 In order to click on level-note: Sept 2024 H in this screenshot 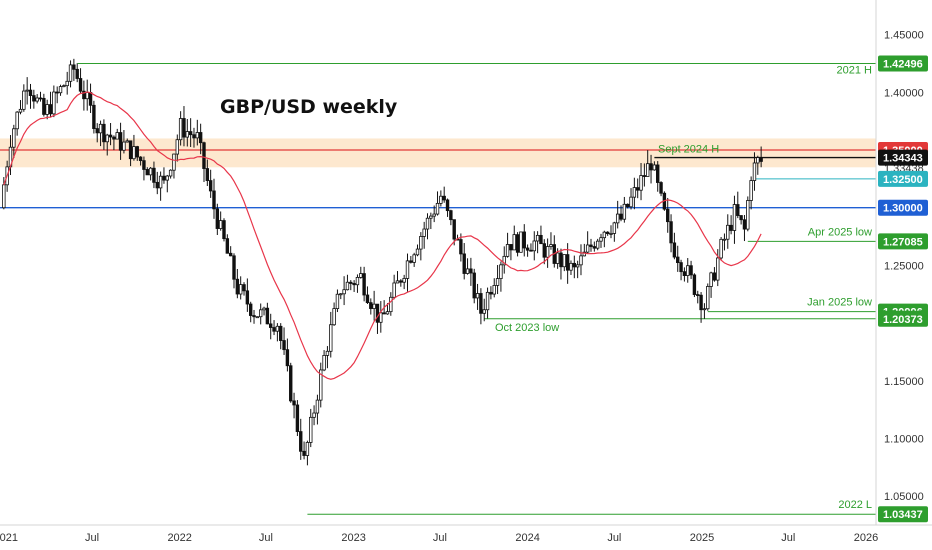, I will do `click(688, 150)`.